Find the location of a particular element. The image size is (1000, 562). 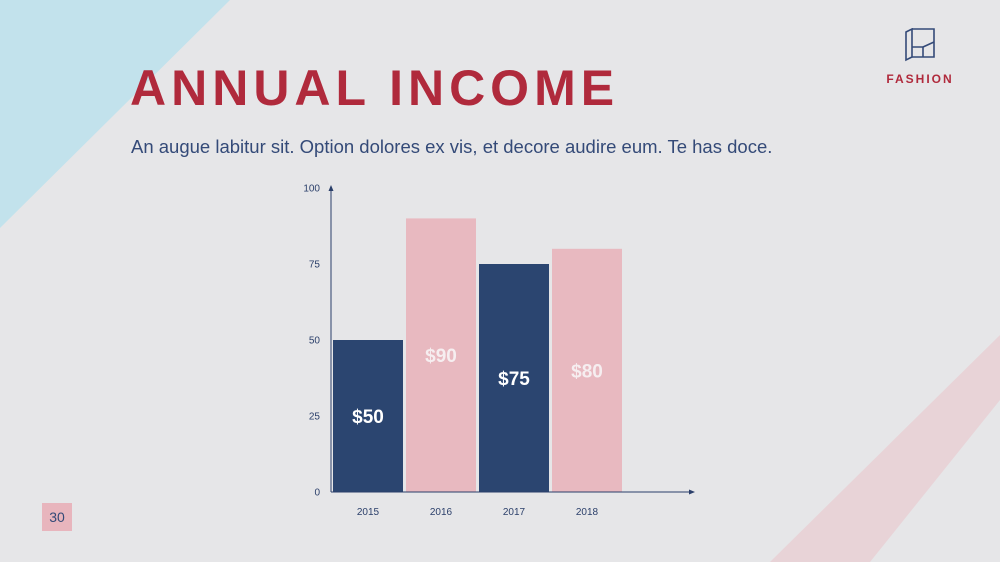

bar-value-label: $90 is located at coordinates (441, 356).